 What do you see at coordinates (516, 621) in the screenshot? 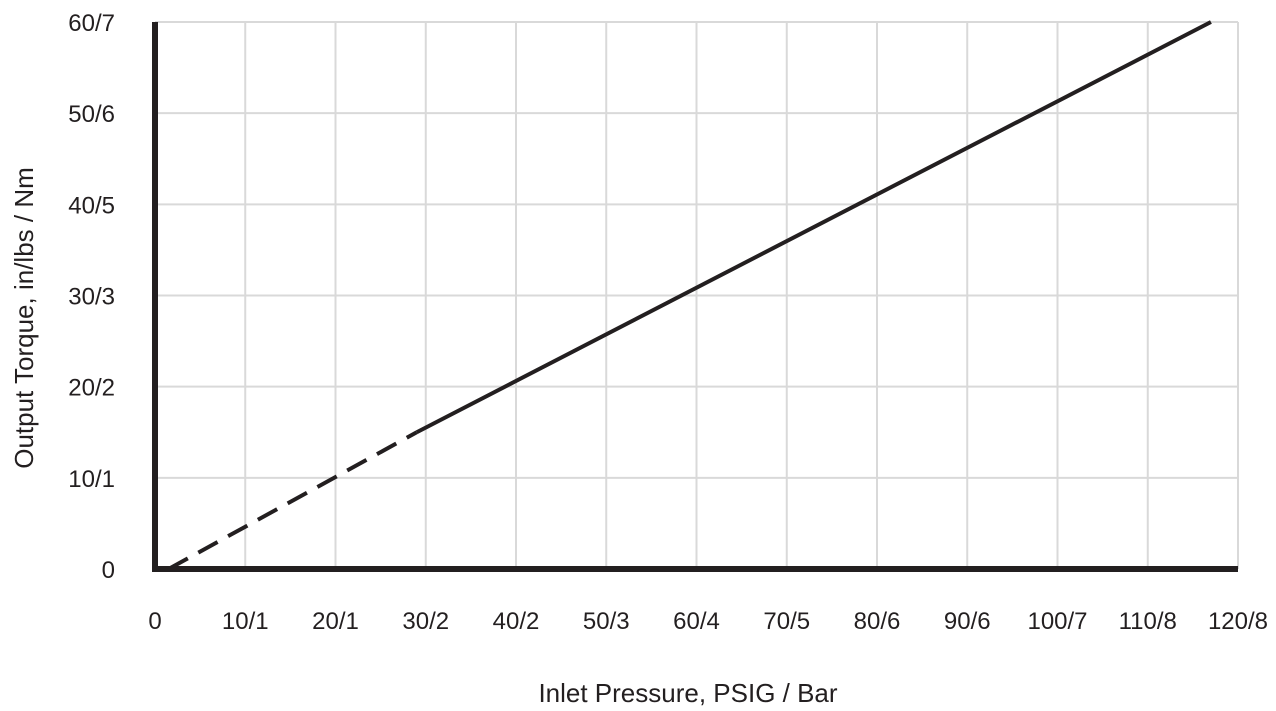
I see `x-tick-label: 40/2` at bounding box center [516, 621].